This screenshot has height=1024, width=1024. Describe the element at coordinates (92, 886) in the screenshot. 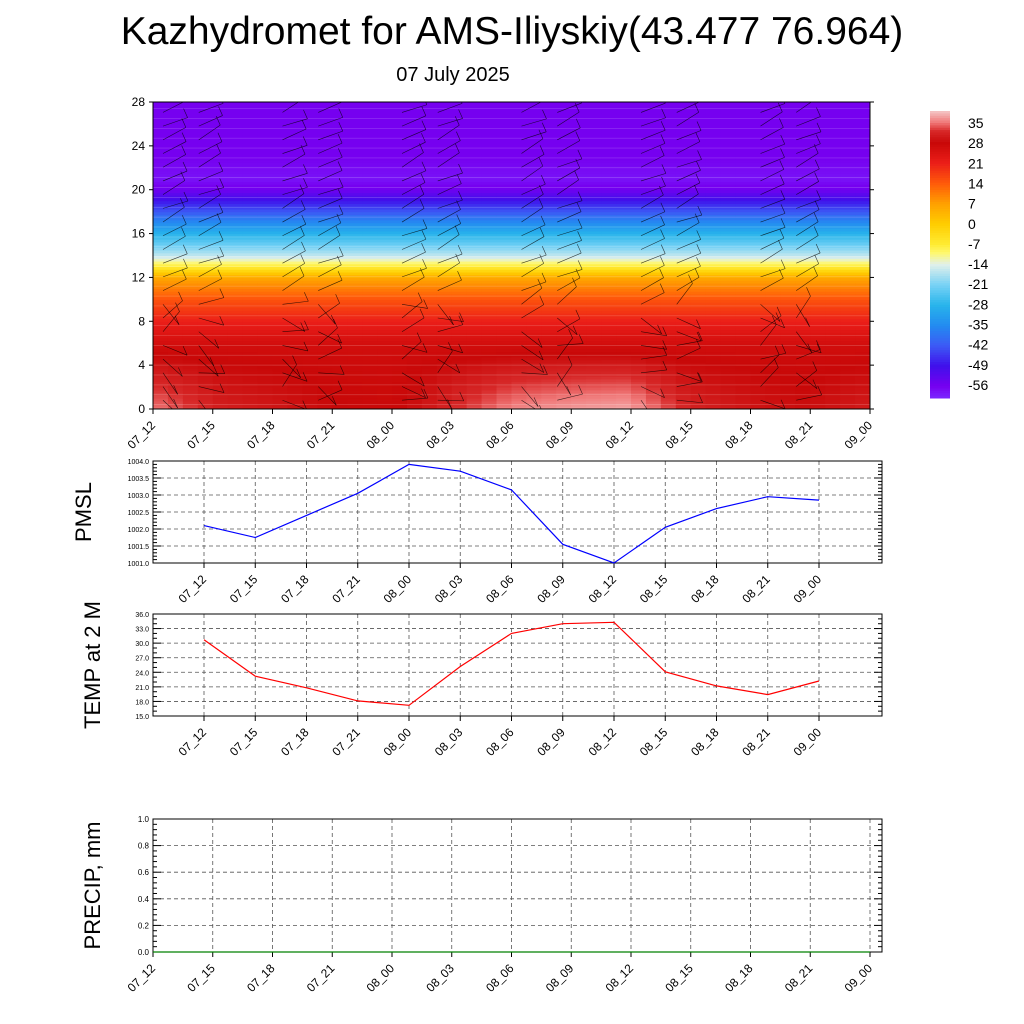

I see `y-axis-label: PRECIP, mm` at that location.